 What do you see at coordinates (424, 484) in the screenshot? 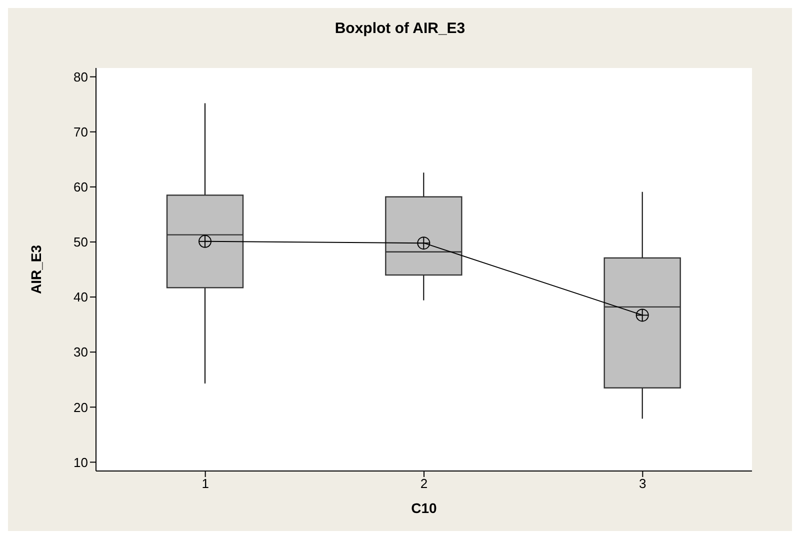
I see `x-tick-label: 2` at bounding box center [424, 484].